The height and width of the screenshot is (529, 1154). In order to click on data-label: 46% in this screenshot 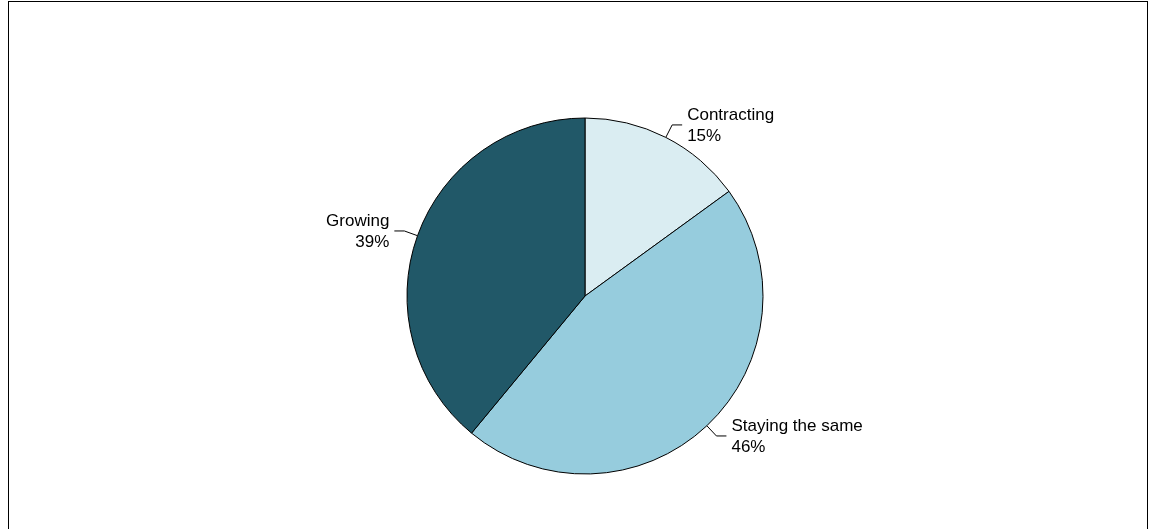, I will do `click(748, 446)`.